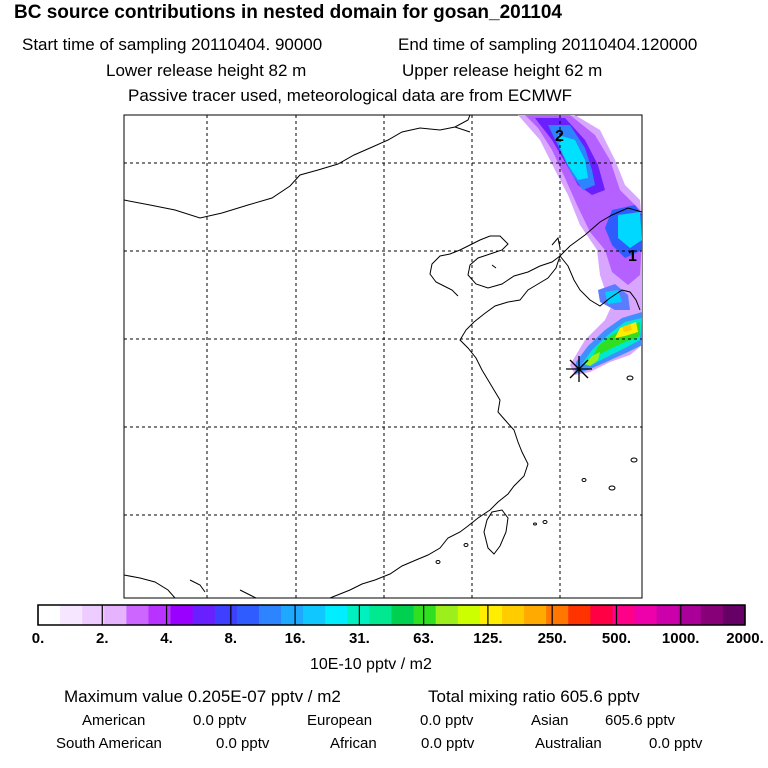 The height and width of the screenshot is (768, 768). I want to click on colorbar-tick-label: 31., so click(359, 638).